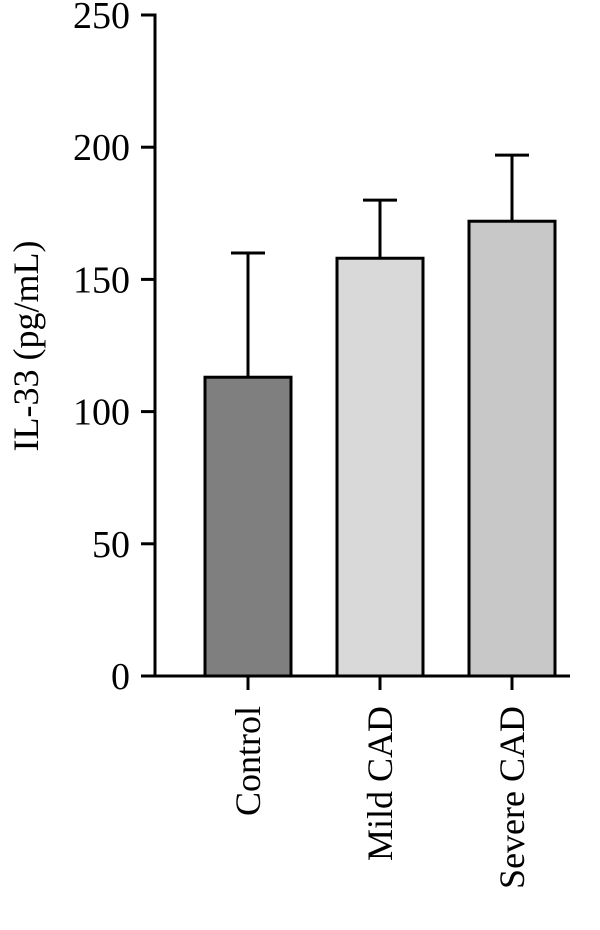  I want to click on bar-severe-cad, so click(512, 448).